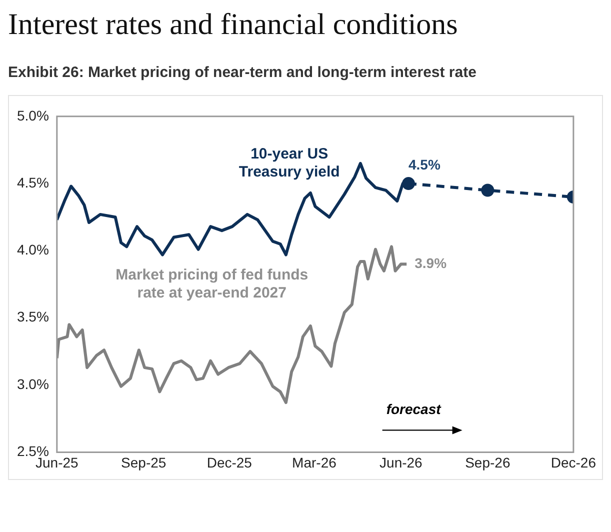 Image resolution: width=611 pixels, height=532 pixels. Describe the element at coordinates (32, 250) in the screenshot. I see `y-tick-label: 4.0%` at that location.